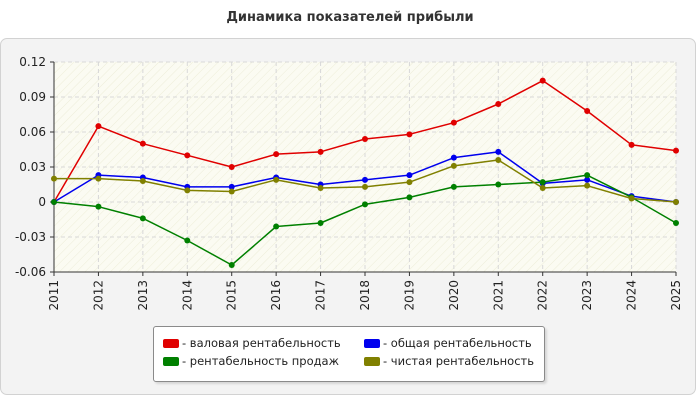 The height and width of the screenshot is (400, 700). I want to click on y-tick-labels: -0.06 -0.03 0 0.03 0.06 0.09 0.12, so click(30, 167).